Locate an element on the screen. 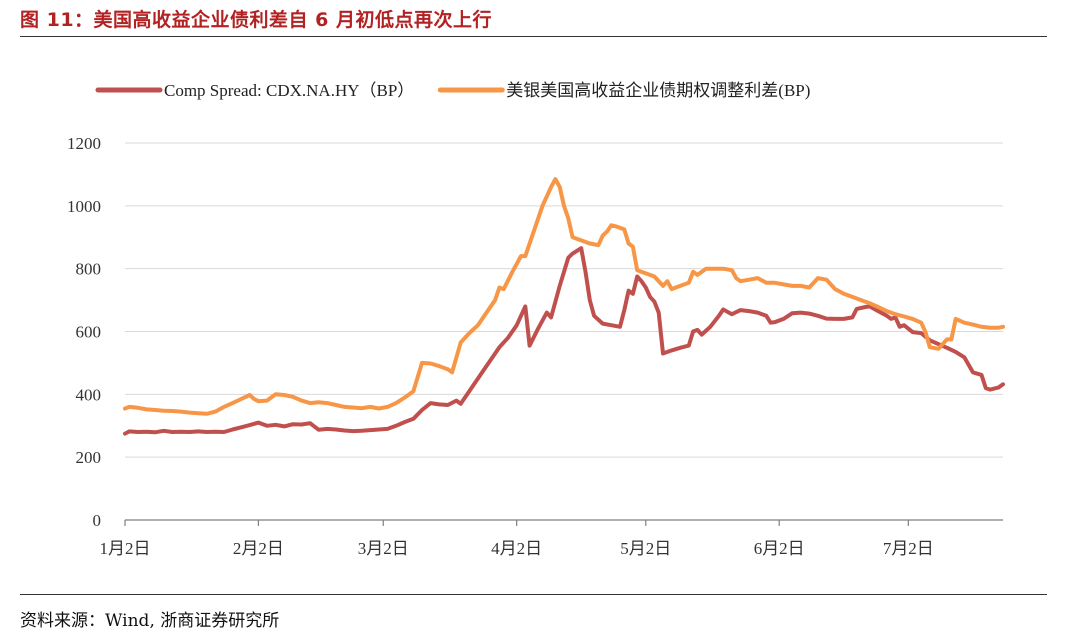 The width and height of the screenshot is (1080, 632). x-tick-label: 3月2日 is located at coordinates (383, 548).